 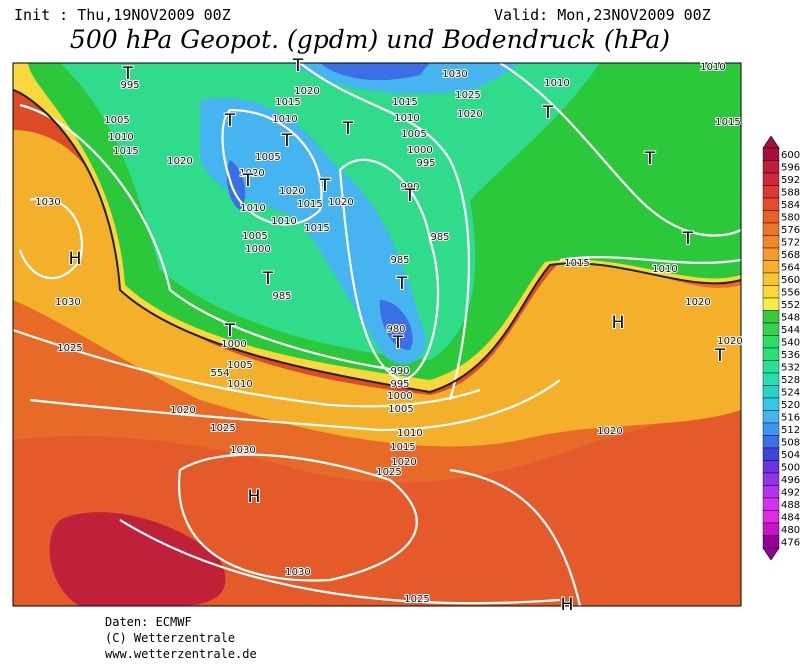 What do you see at coordinates (790, 180) in the screenshot?
I see `colorbar-label: 592` at bounding box center [790, 180].